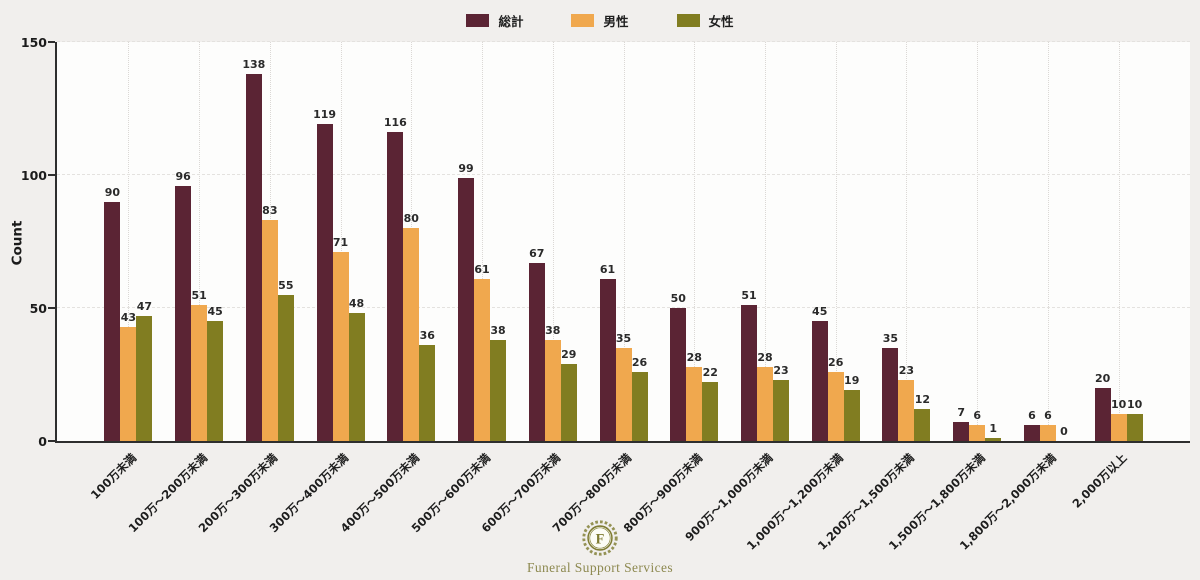 This screenshot has height=580, width=1200. Describe the element at coordinates (537, 253) in the screenshot. I see `bar-value-label: 67` at that location.